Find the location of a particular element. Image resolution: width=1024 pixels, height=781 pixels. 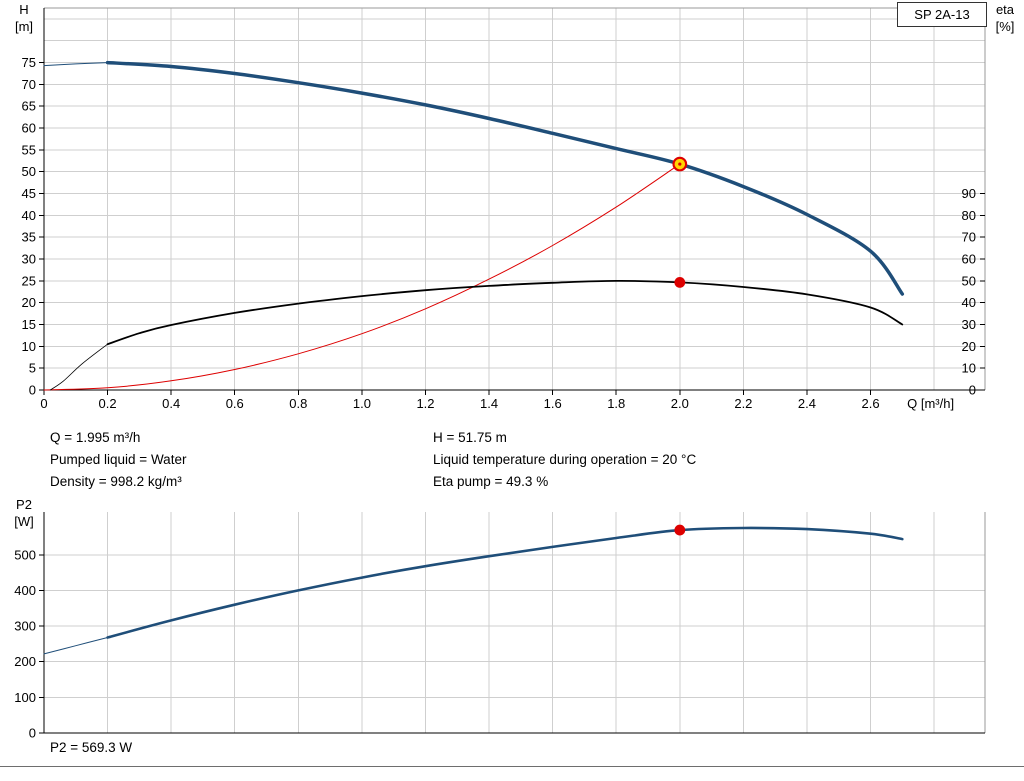

svg-text: 65 is located at coordinates (29, 106).